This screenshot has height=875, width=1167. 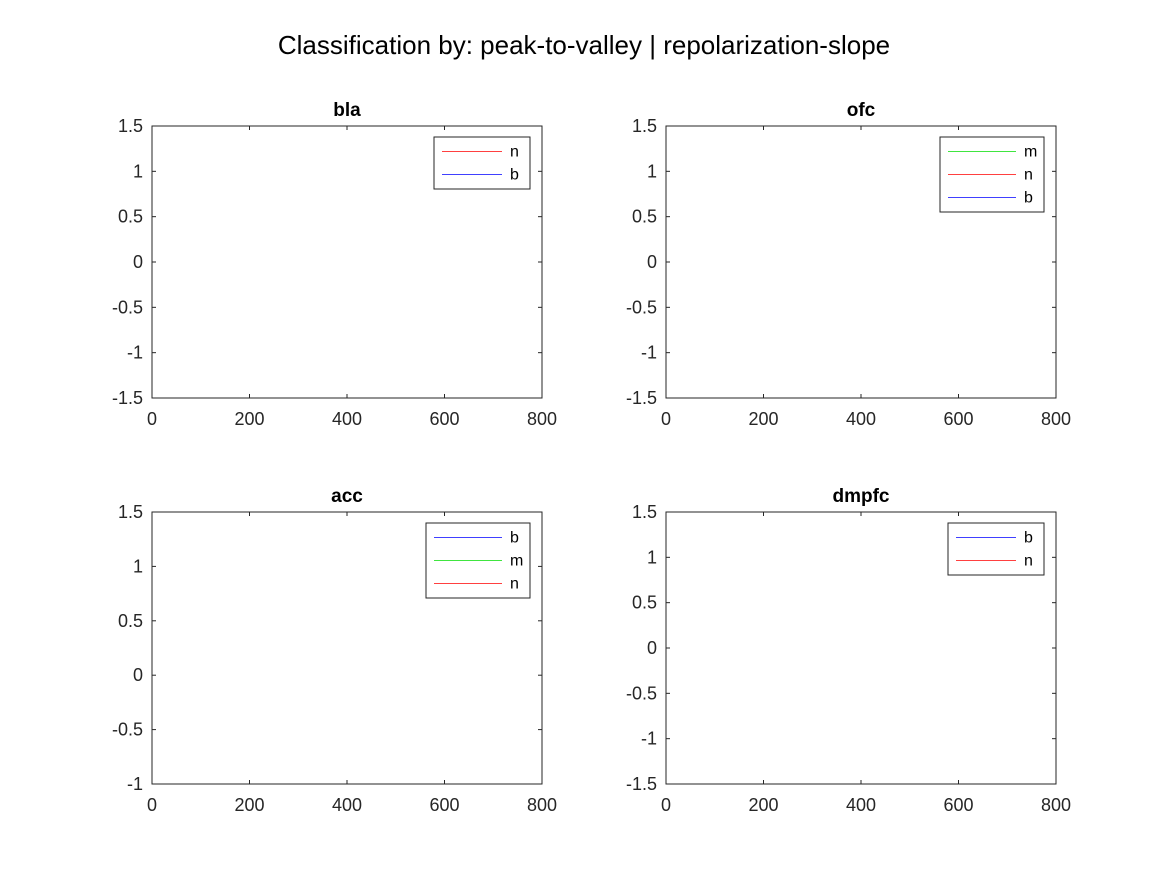 I want to click on legend: bn, so click(x=996, y=549).